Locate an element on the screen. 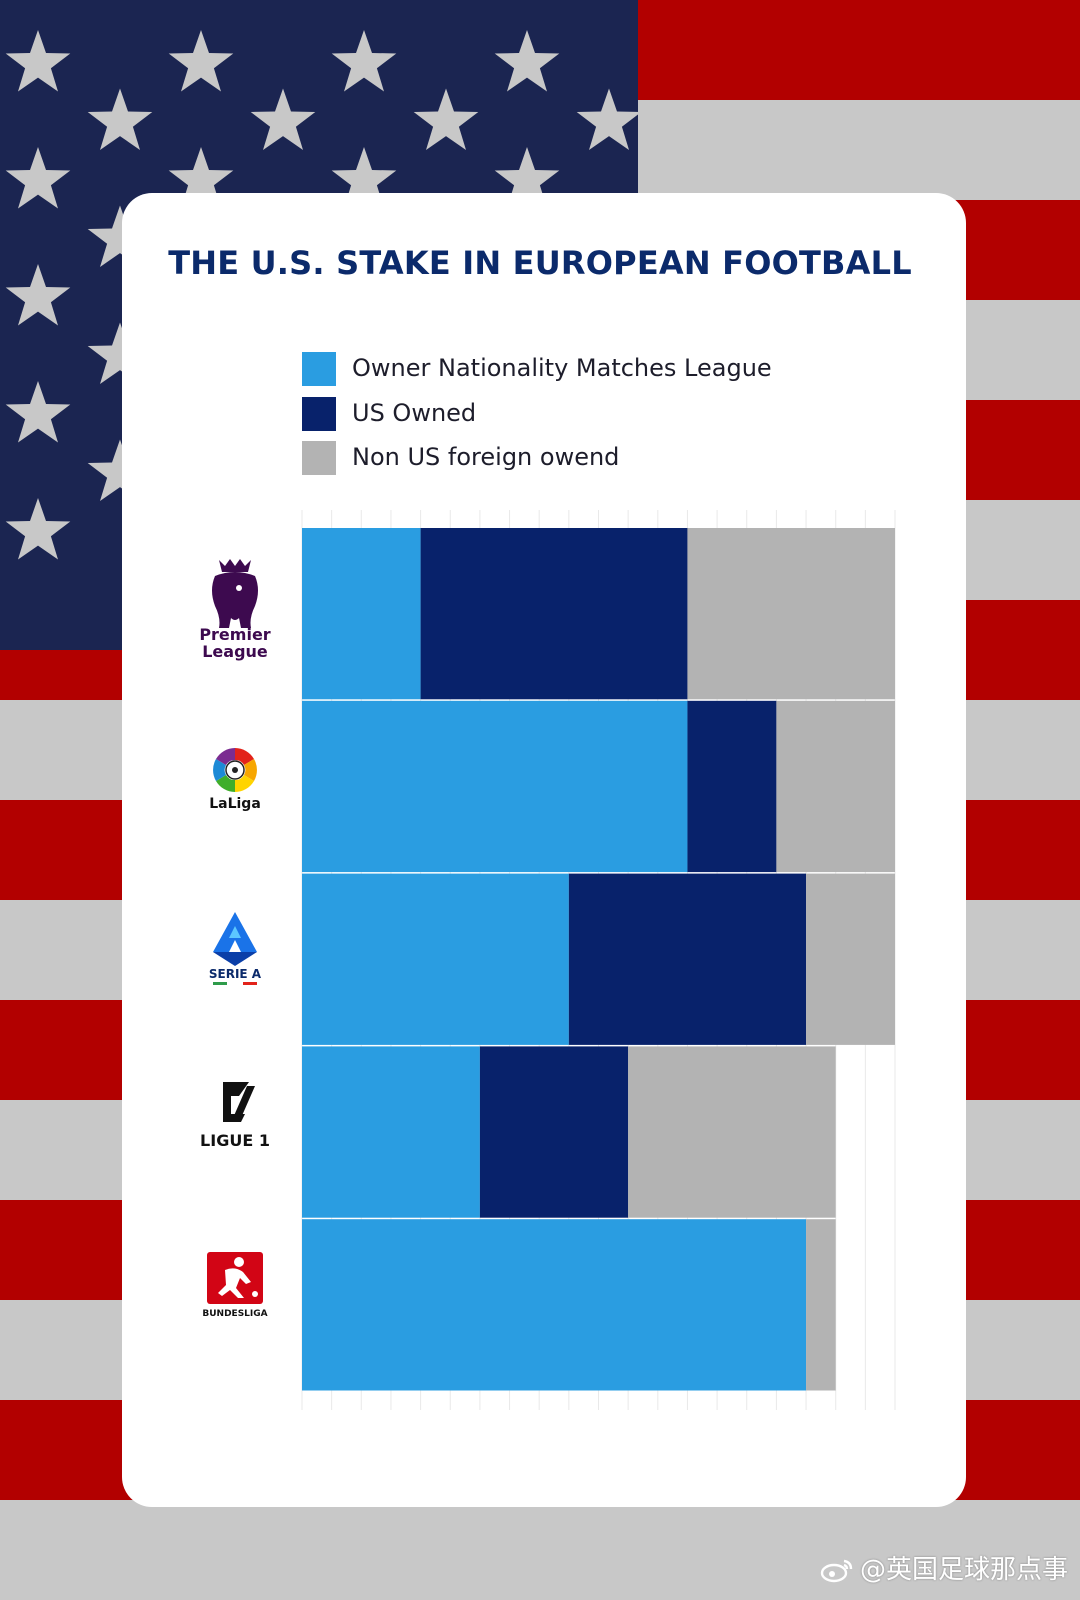  watermark-text: @英国足球那点事 is located at coordinates (963, 1570).